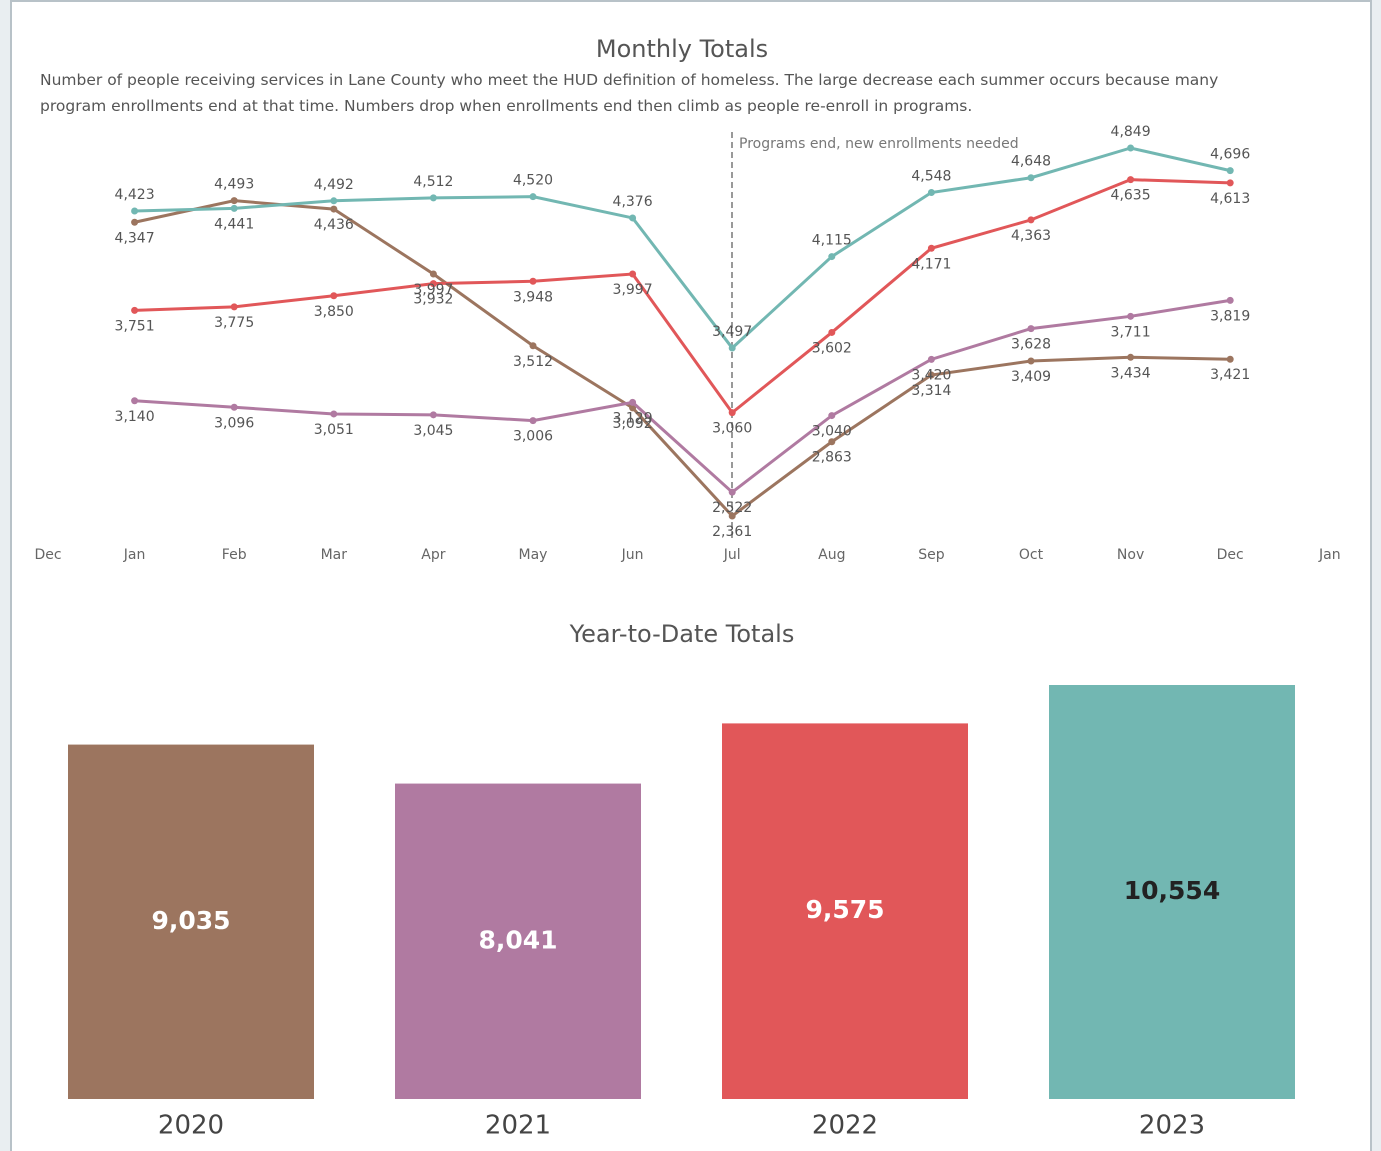 The width and height of the screenshot is (1381, 1151). What do you see at coordinates (832, 432) in the screenshot?
I see `data-label: 3,040` at bounding box center [832, 432].